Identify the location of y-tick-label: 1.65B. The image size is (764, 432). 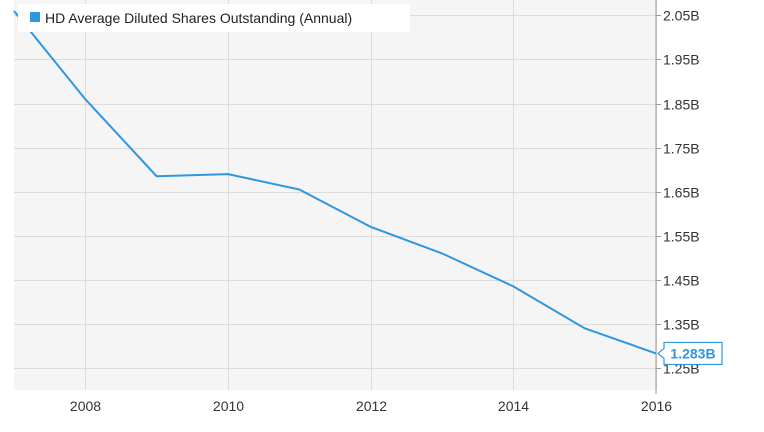
(681, 193).